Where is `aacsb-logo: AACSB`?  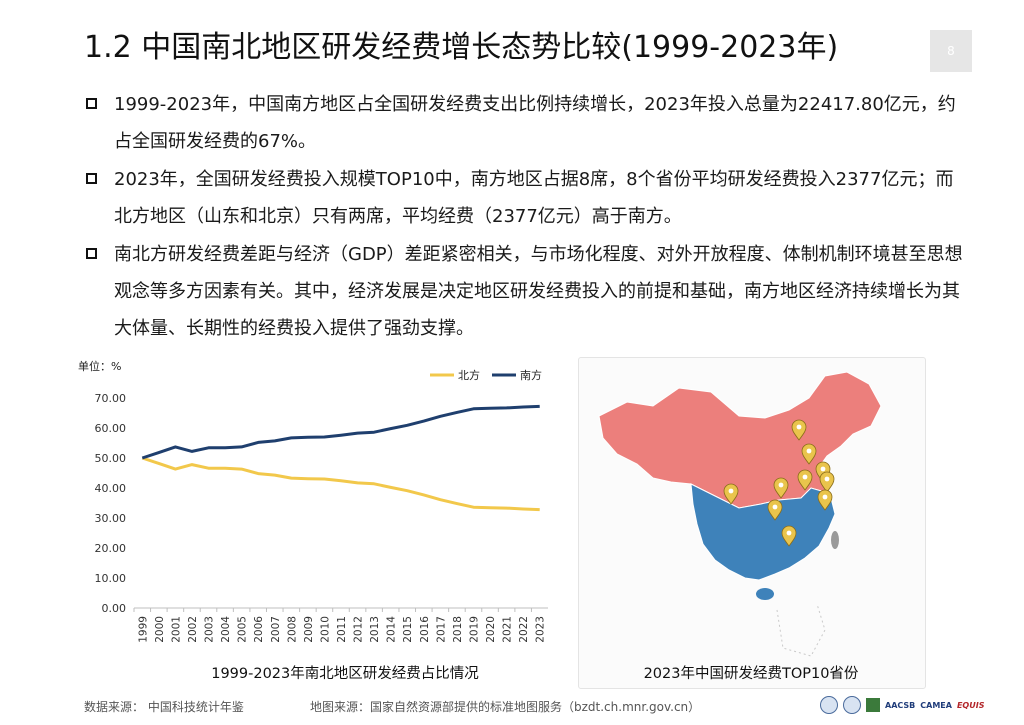
aacsb-logo: AACSB is located at coordinates (900, 705).